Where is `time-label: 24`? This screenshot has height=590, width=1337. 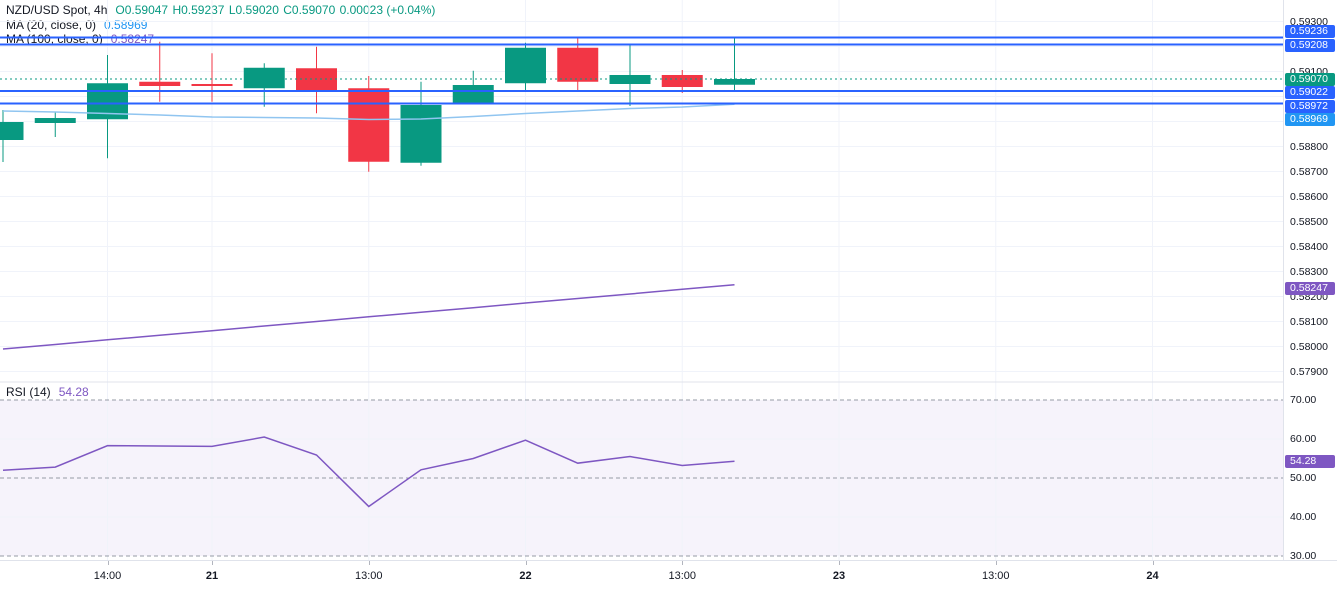 time-label: 24 is located at coordinates (1152, 576).